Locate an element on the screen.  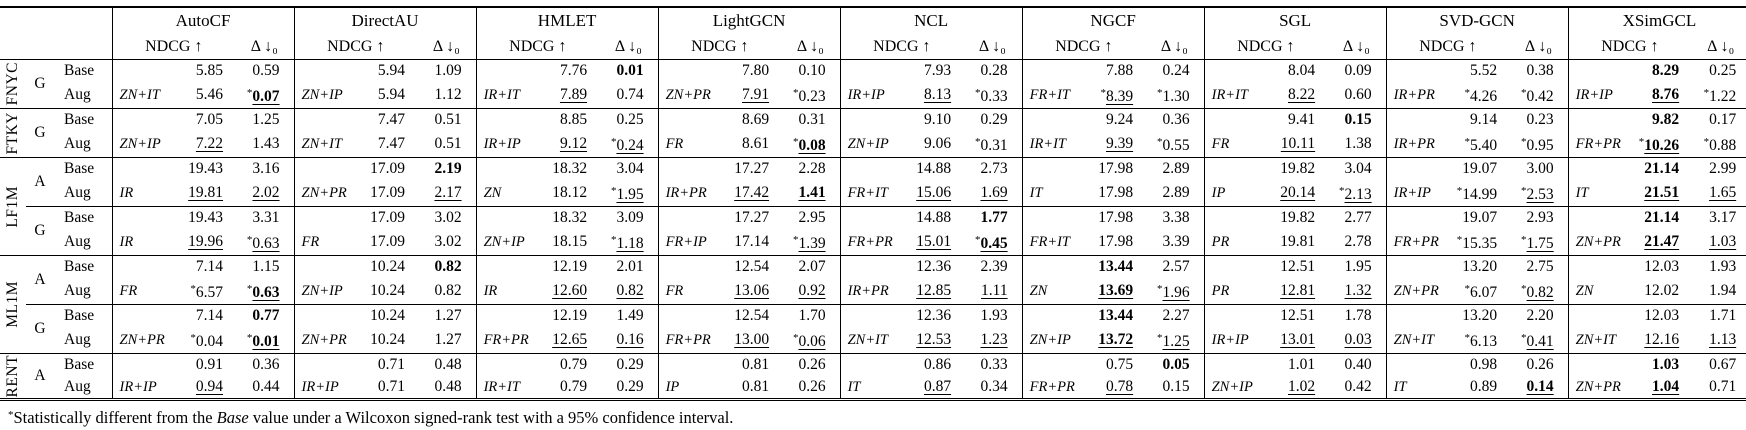
delta-value: *0.55 is located at coordinates (1173, 145).